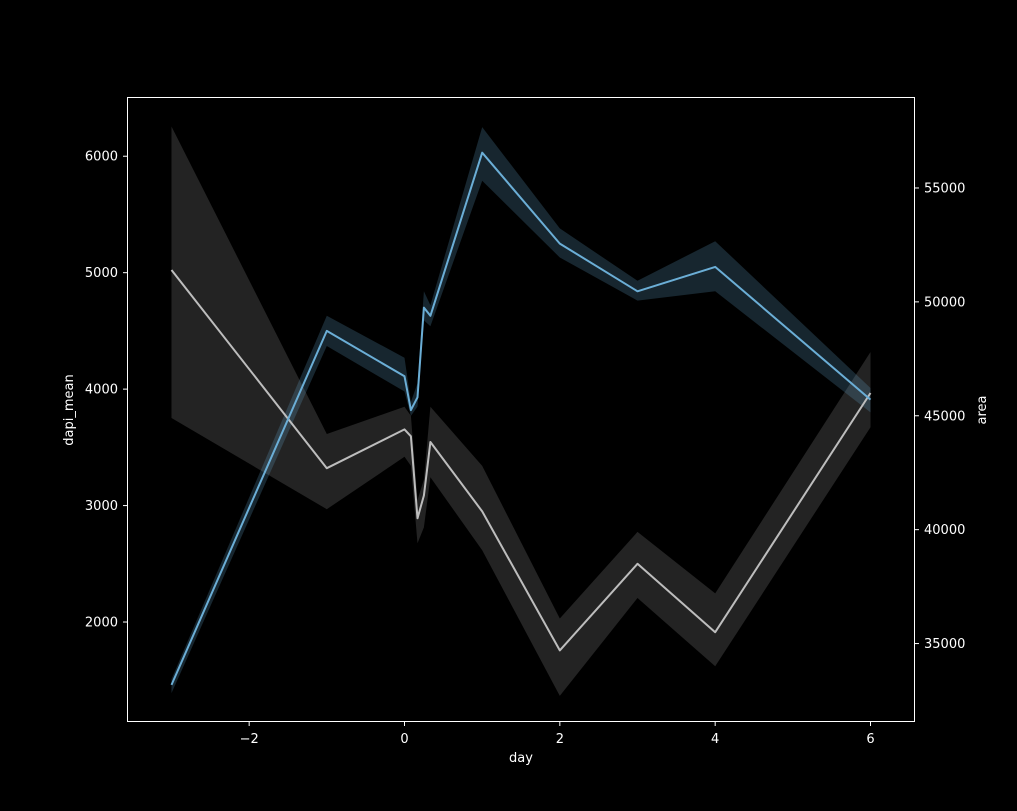 This screenshot has height=811, width=1017. I want to click on x-axis: −2 0 2 4 6, so click(557, 734).